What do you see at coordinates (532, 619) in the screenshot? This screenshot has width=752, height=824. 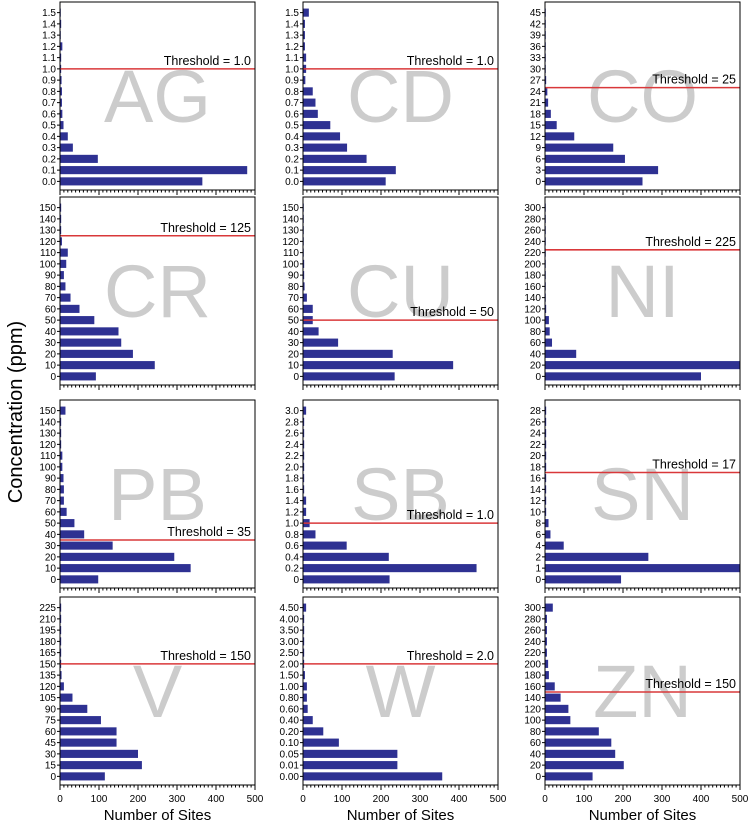 I see `y-tick-label: 280` at bounding box center [532, 619].